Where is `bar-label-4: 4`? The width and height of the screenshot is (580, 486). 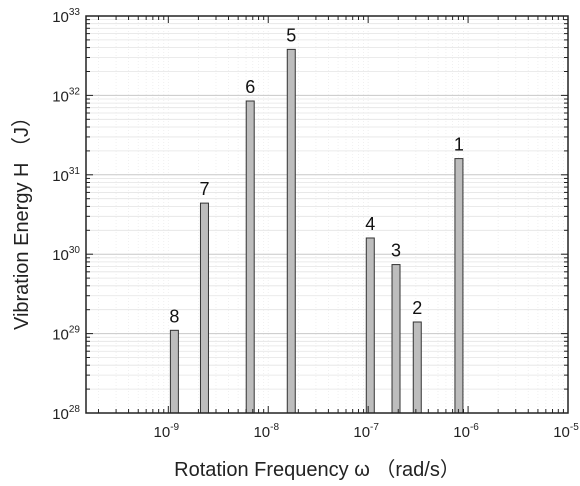
bar-label-4: 4 is located at coordinates (370, 224).